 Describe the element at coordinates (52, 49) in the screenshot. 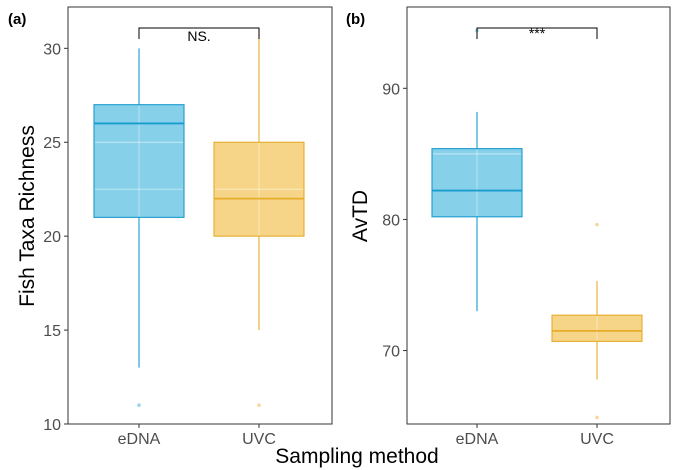

I see `y-tick-label: 30` at that location.